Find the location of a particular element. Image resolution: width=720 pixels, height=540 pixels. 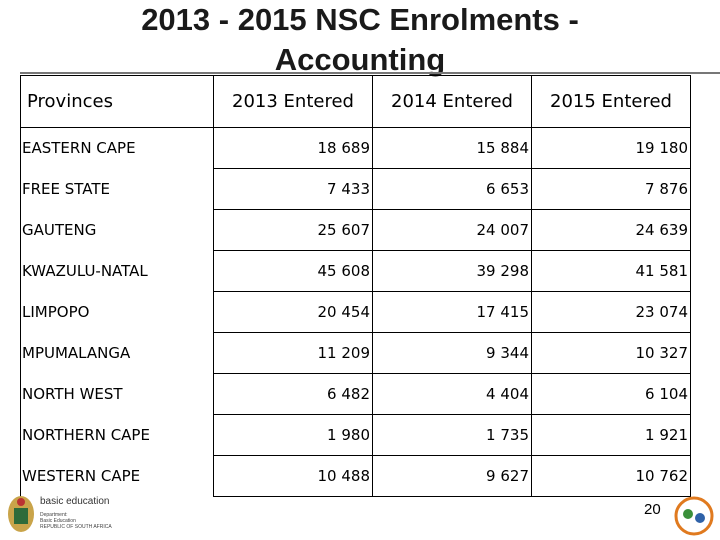

province-cell: MPUMALANGA is located at coordinates (117, 353).